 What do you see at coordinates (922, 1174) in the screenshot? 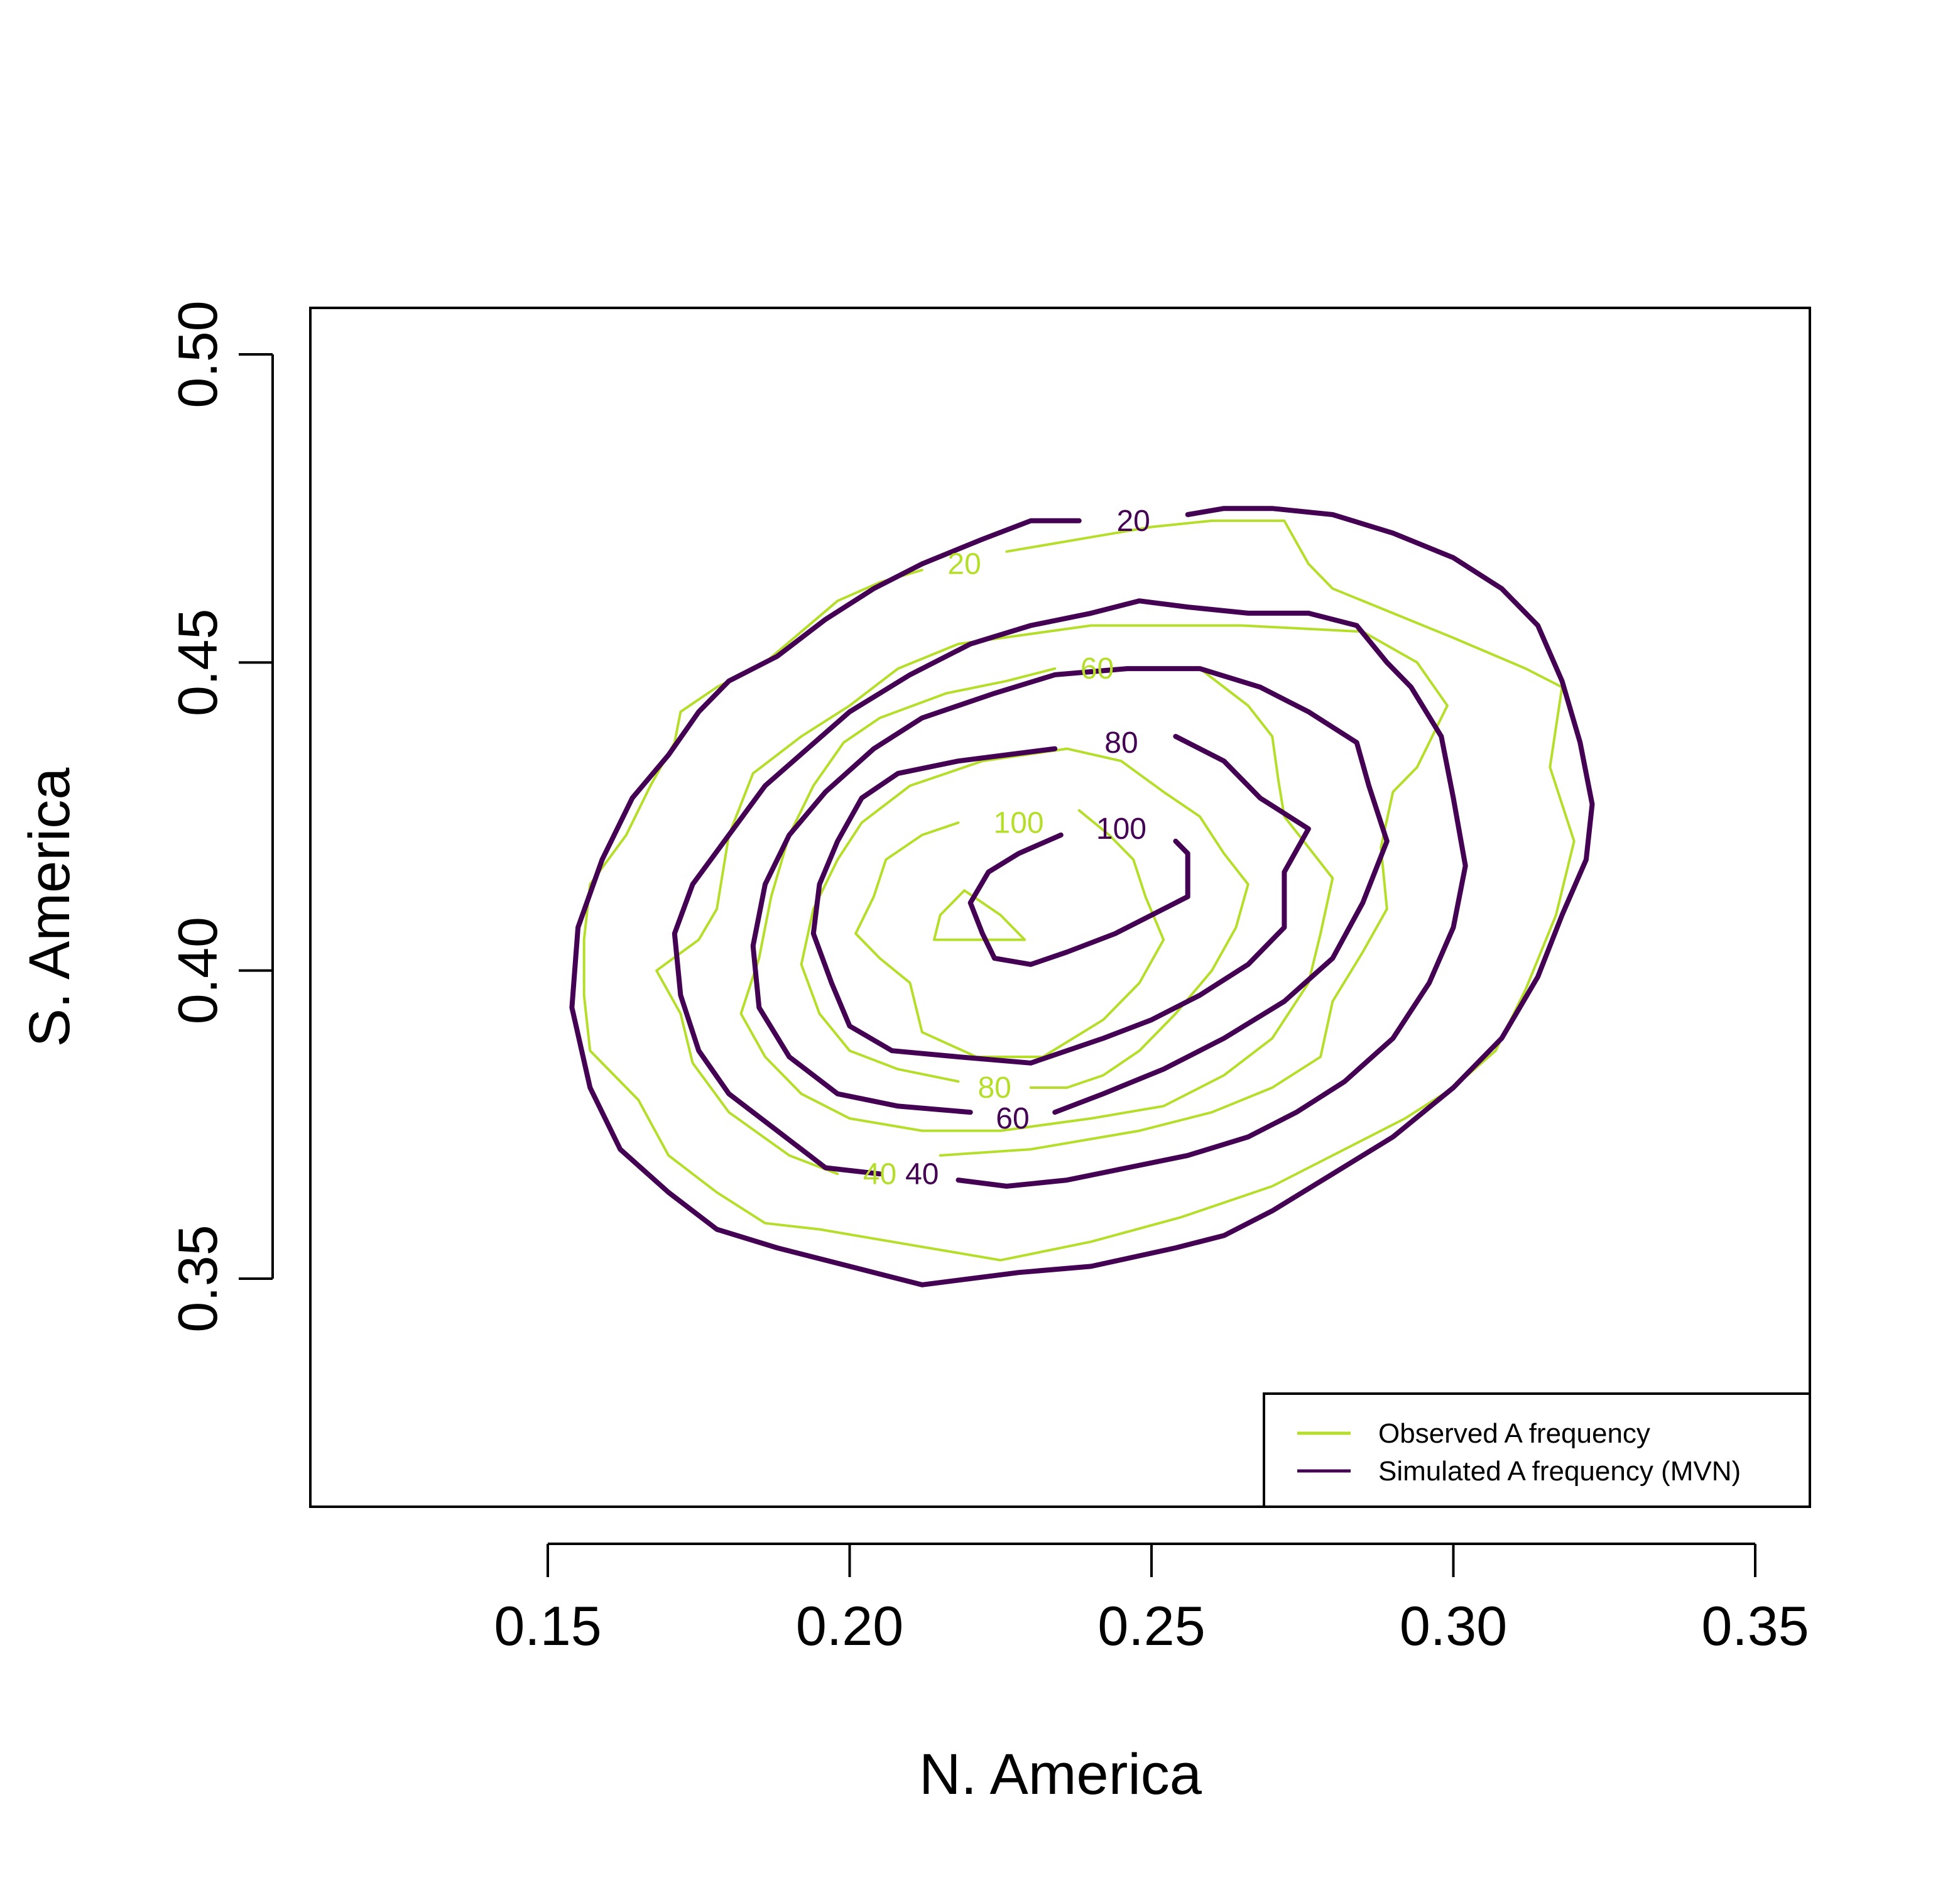
I see `simulated-contour-label-1: 40` at bounding box center [922, 1174].